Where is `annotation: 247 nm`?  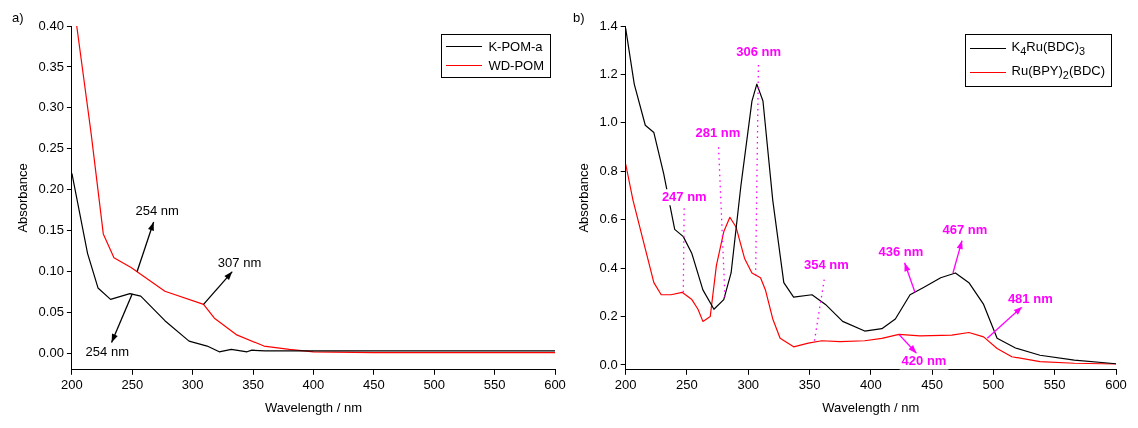
annotation: 247 nm is located at coordinates (684, 196).